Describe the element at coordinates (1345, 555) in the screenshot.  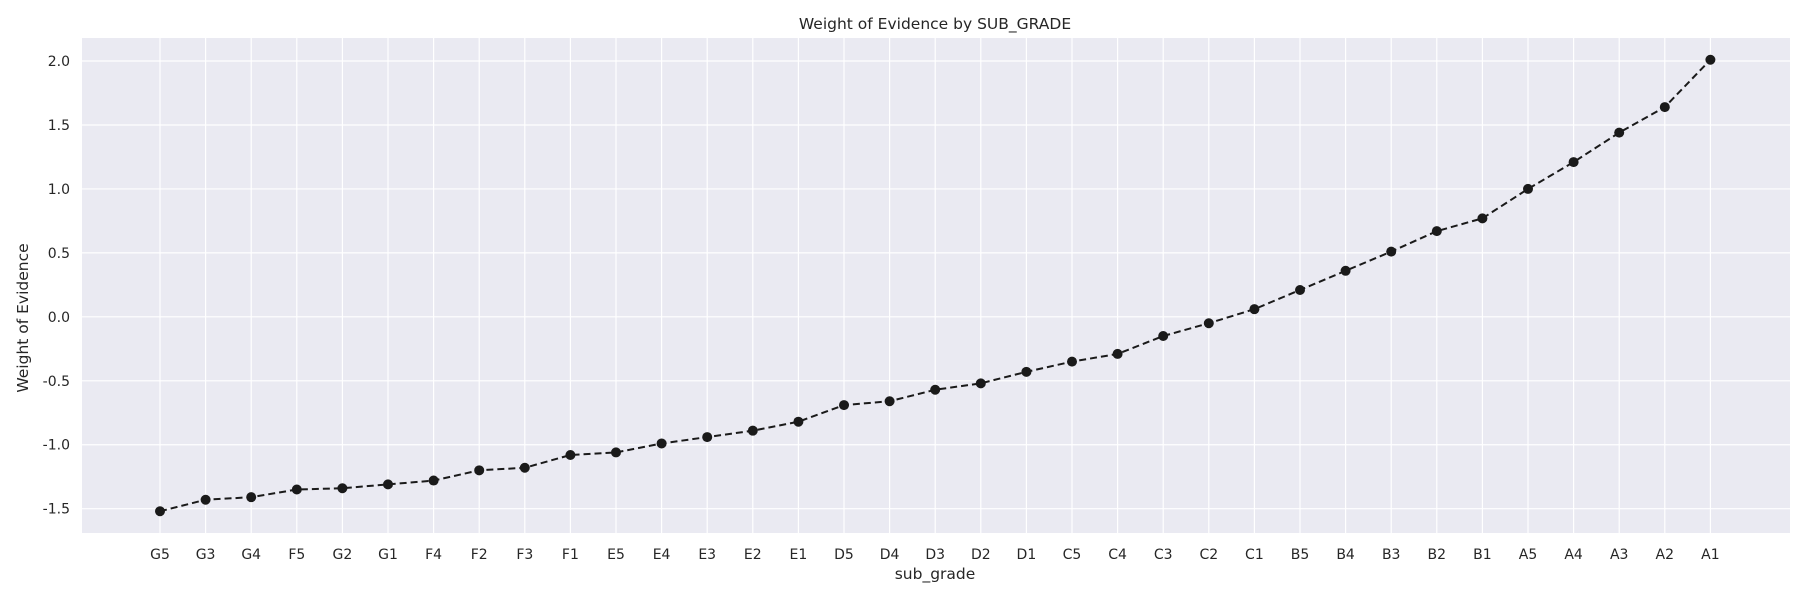
I see `x-tick-label: B4` at that location.